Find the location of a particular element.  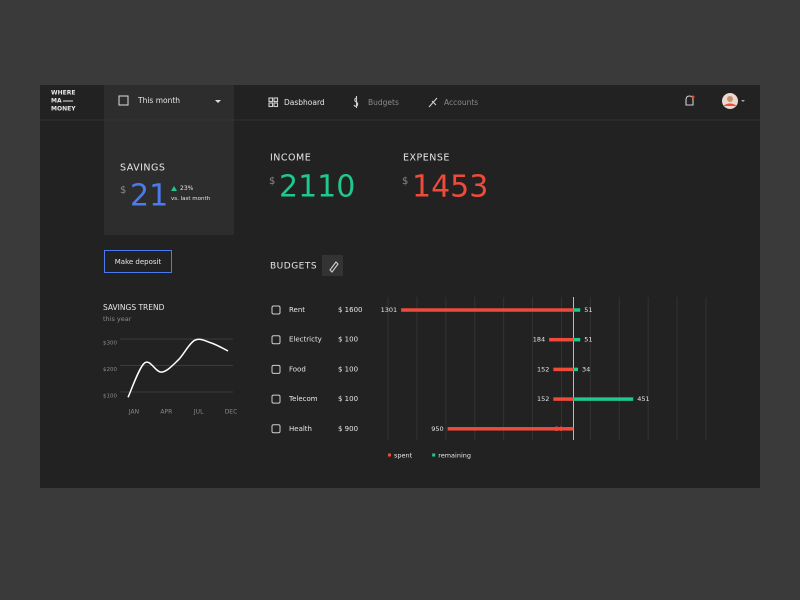

pencil-icon is located at coordinates (334, 267).